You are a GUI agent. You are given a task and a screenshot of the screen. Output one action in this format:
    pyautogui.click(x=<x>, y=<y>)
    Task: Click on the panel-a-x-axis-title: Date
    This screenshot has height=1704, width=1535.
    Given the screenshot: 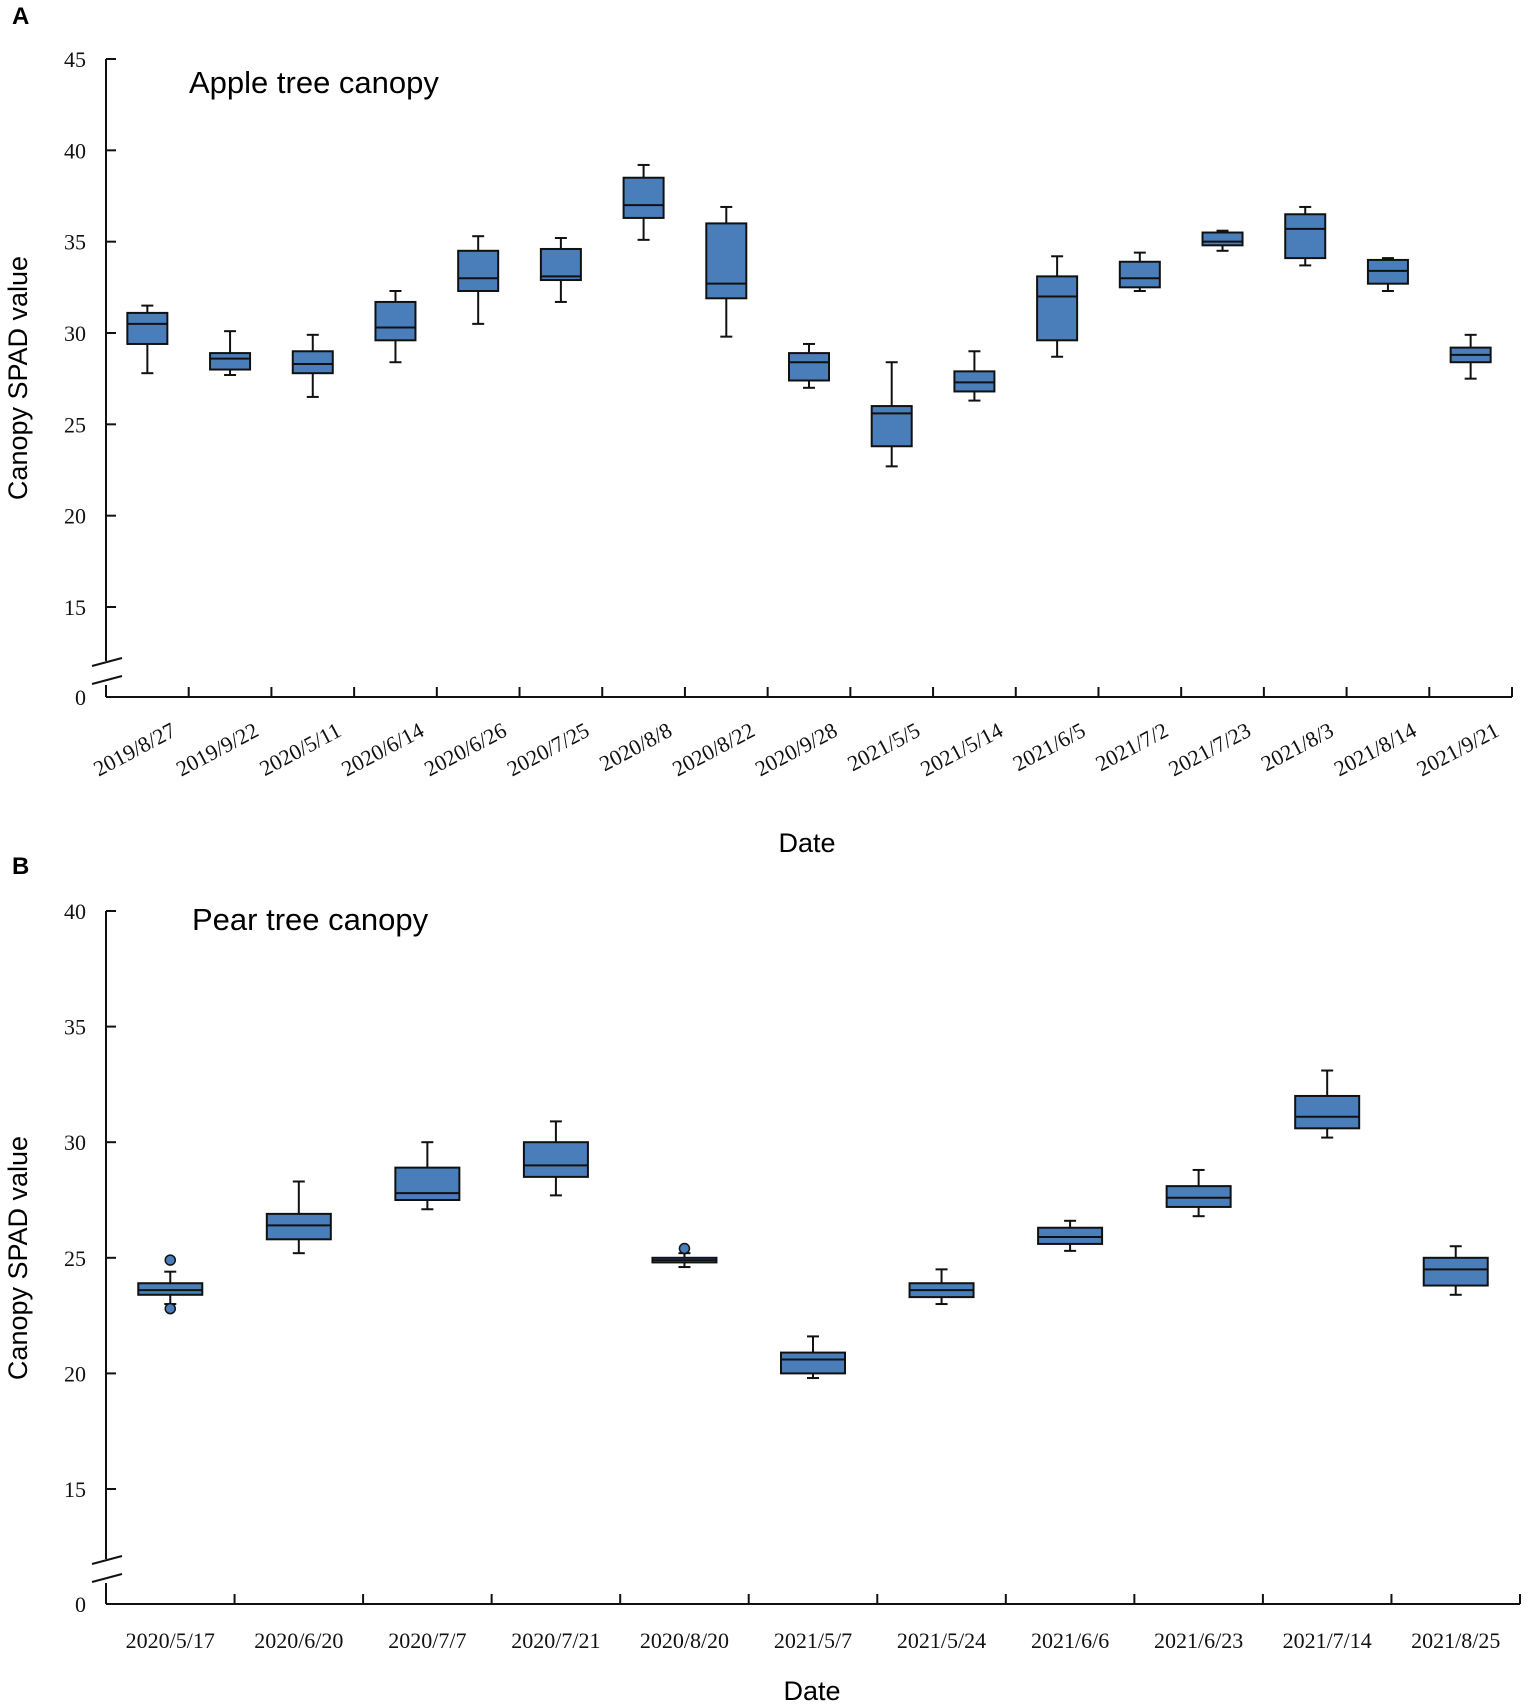 What is the action you would take?
    pyautogui.click(x=806, y=843)
    